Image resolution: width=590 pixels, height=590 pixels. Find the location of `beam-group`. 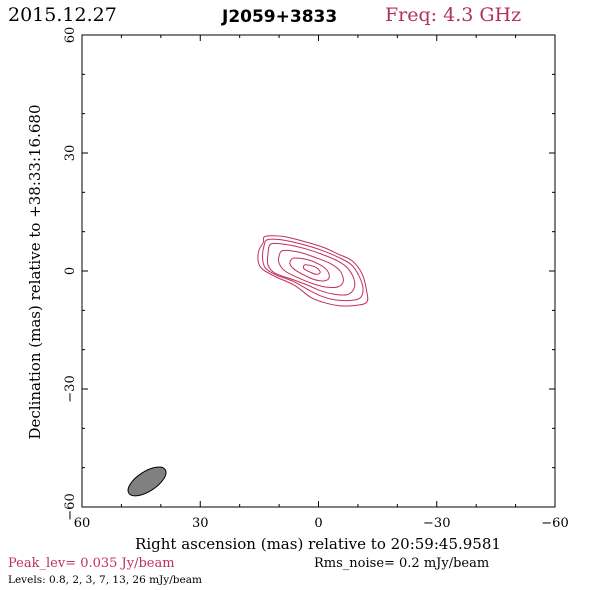

beam-group is located at coordinates (147, 481).